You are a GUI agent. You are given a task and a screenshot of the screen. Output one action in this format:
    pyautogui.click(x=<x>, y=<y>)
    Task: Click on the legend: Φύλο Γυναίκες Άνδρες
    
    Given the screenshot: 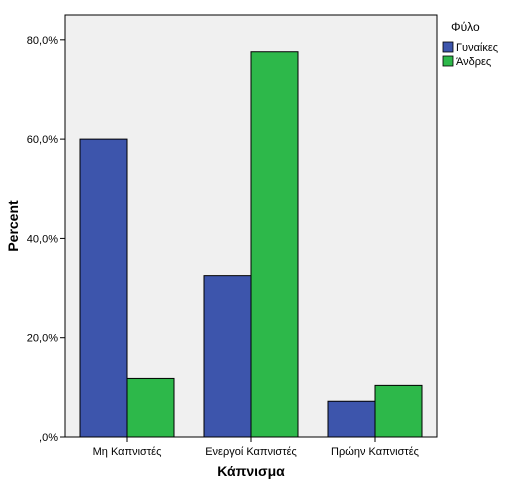 What is the action you would take?
    pyautogui.click(x=470, y=44)
    